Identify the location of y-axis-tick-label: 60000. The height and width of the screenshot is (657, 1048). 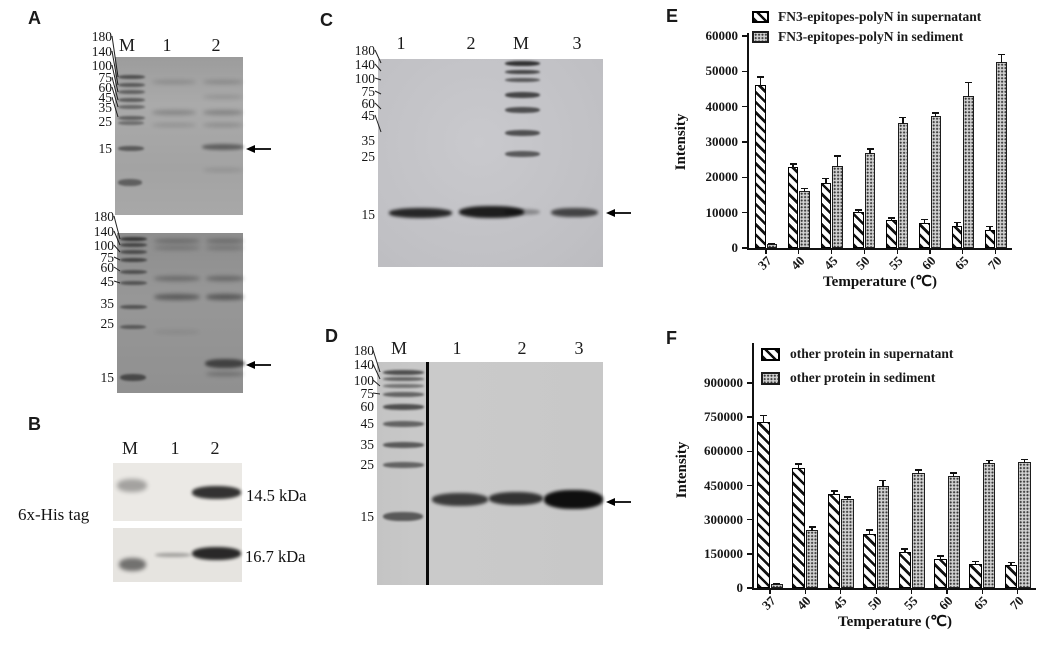
(722, 35).